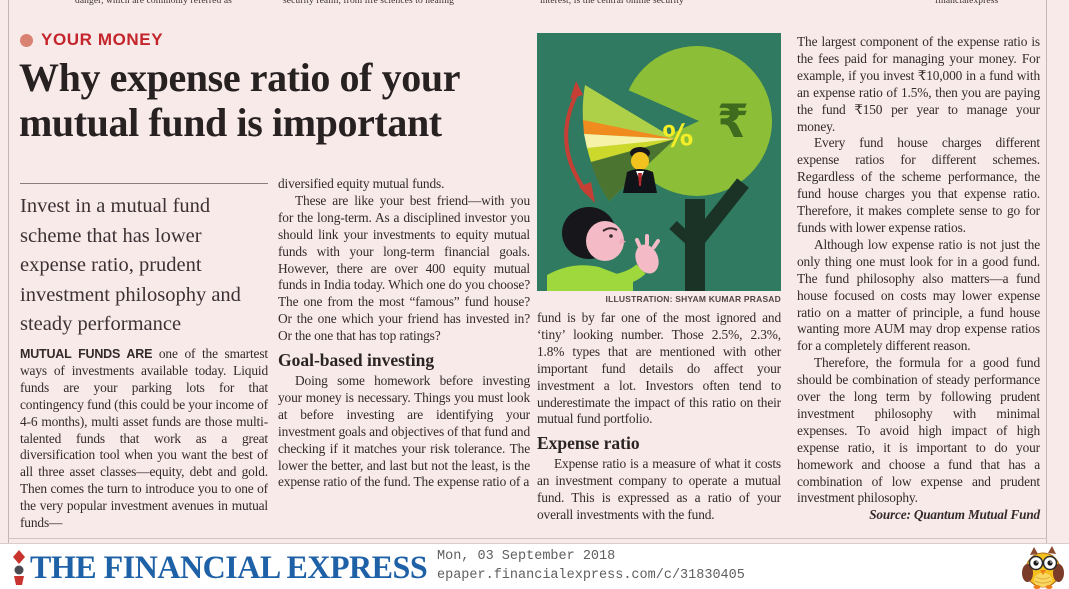  I want to click on pie-slice-band-cream, so click(629, 141).